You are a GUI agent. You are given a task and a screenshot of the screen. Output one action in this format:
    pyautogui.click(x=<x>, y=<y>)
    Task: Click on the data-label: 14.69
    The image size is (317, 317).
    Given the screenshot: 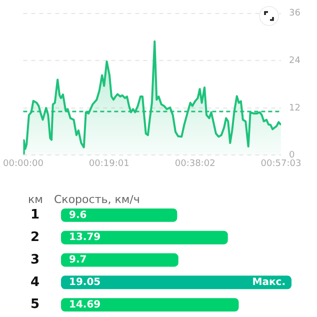 What is the action you would take?
    pyautogui.click(x=85, y=304)
    